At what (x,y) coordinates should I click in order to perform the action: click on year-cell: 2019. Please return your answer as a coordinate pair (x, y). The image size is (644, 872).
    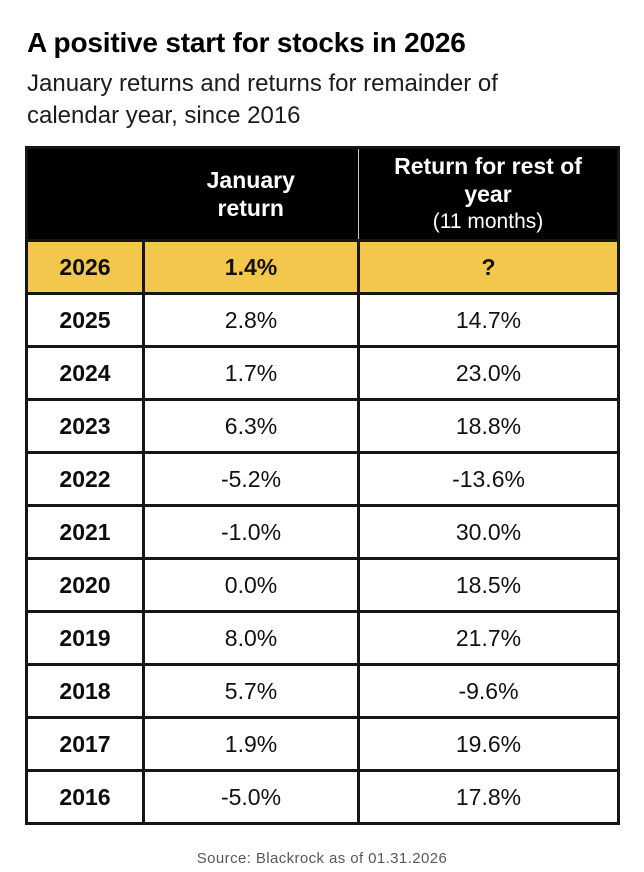
    Looking at the image, I should click on (85, 638).